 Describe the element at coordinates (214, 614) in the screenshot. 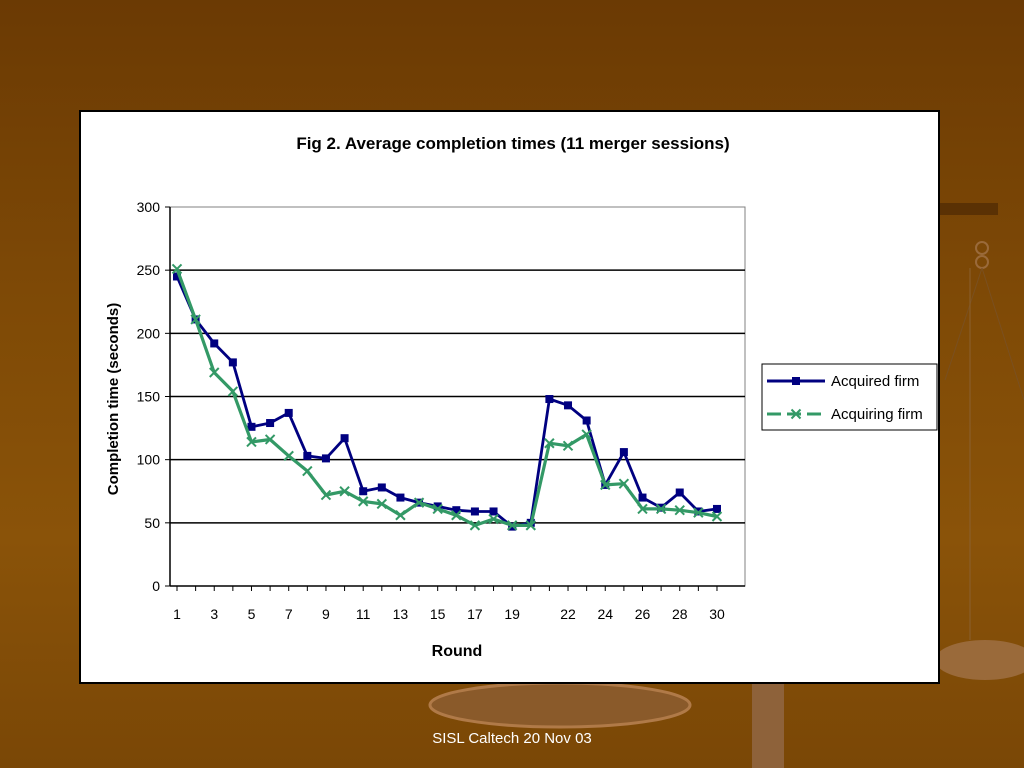

I see `x-tick-label: 3` at that location.